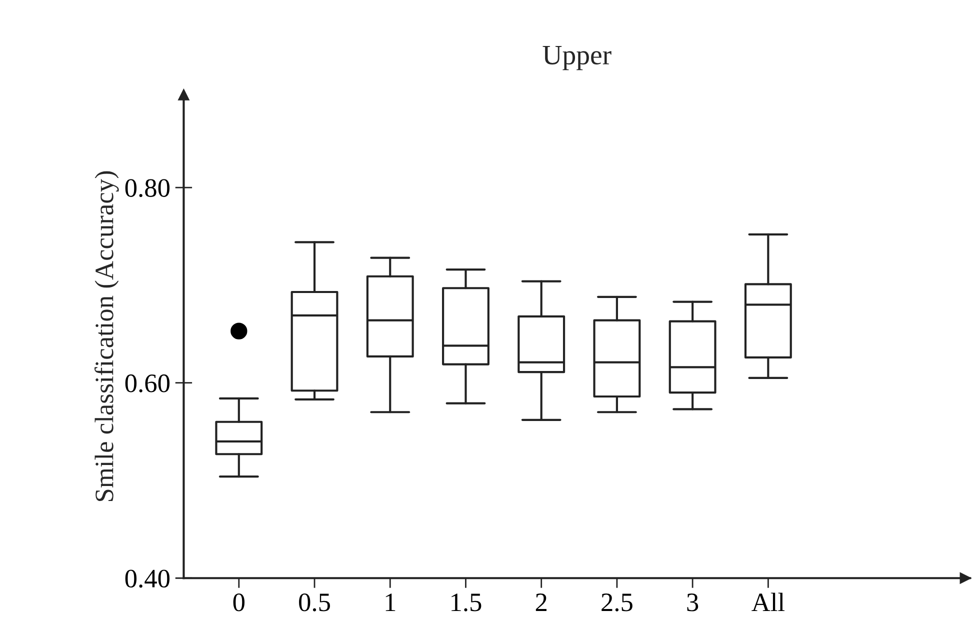  I want to click on x-tick-label: 2, so click(541, 603).